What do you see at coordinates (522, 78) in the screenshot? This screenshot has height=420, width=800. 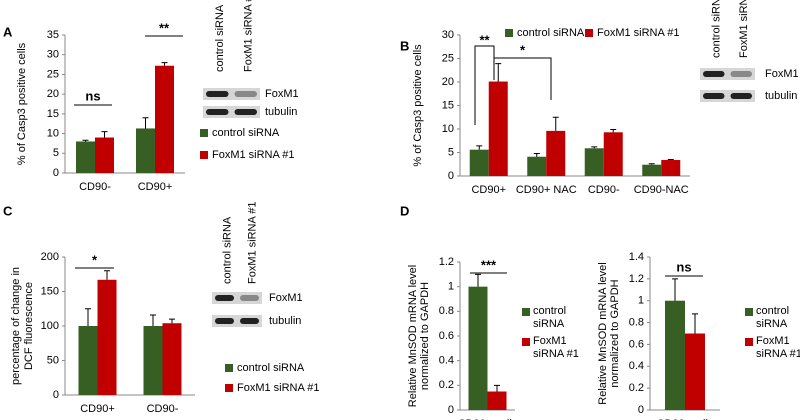 I see `significance-bracket` at bounding box center [522, 78].